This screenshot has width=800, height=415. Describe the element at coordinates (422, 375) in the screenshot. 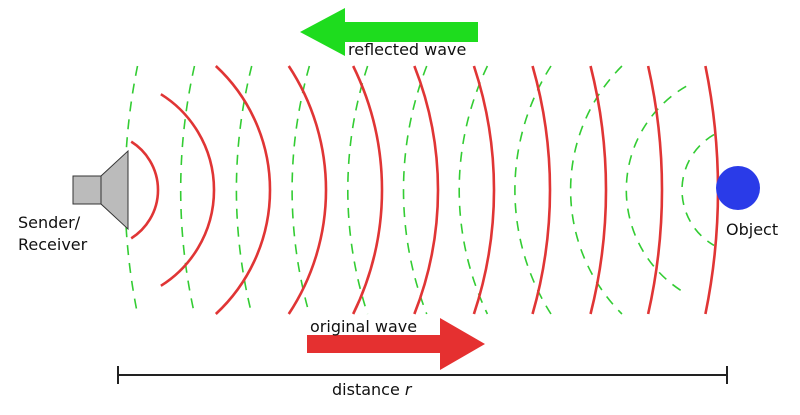

I see `distance-marker` at that location.